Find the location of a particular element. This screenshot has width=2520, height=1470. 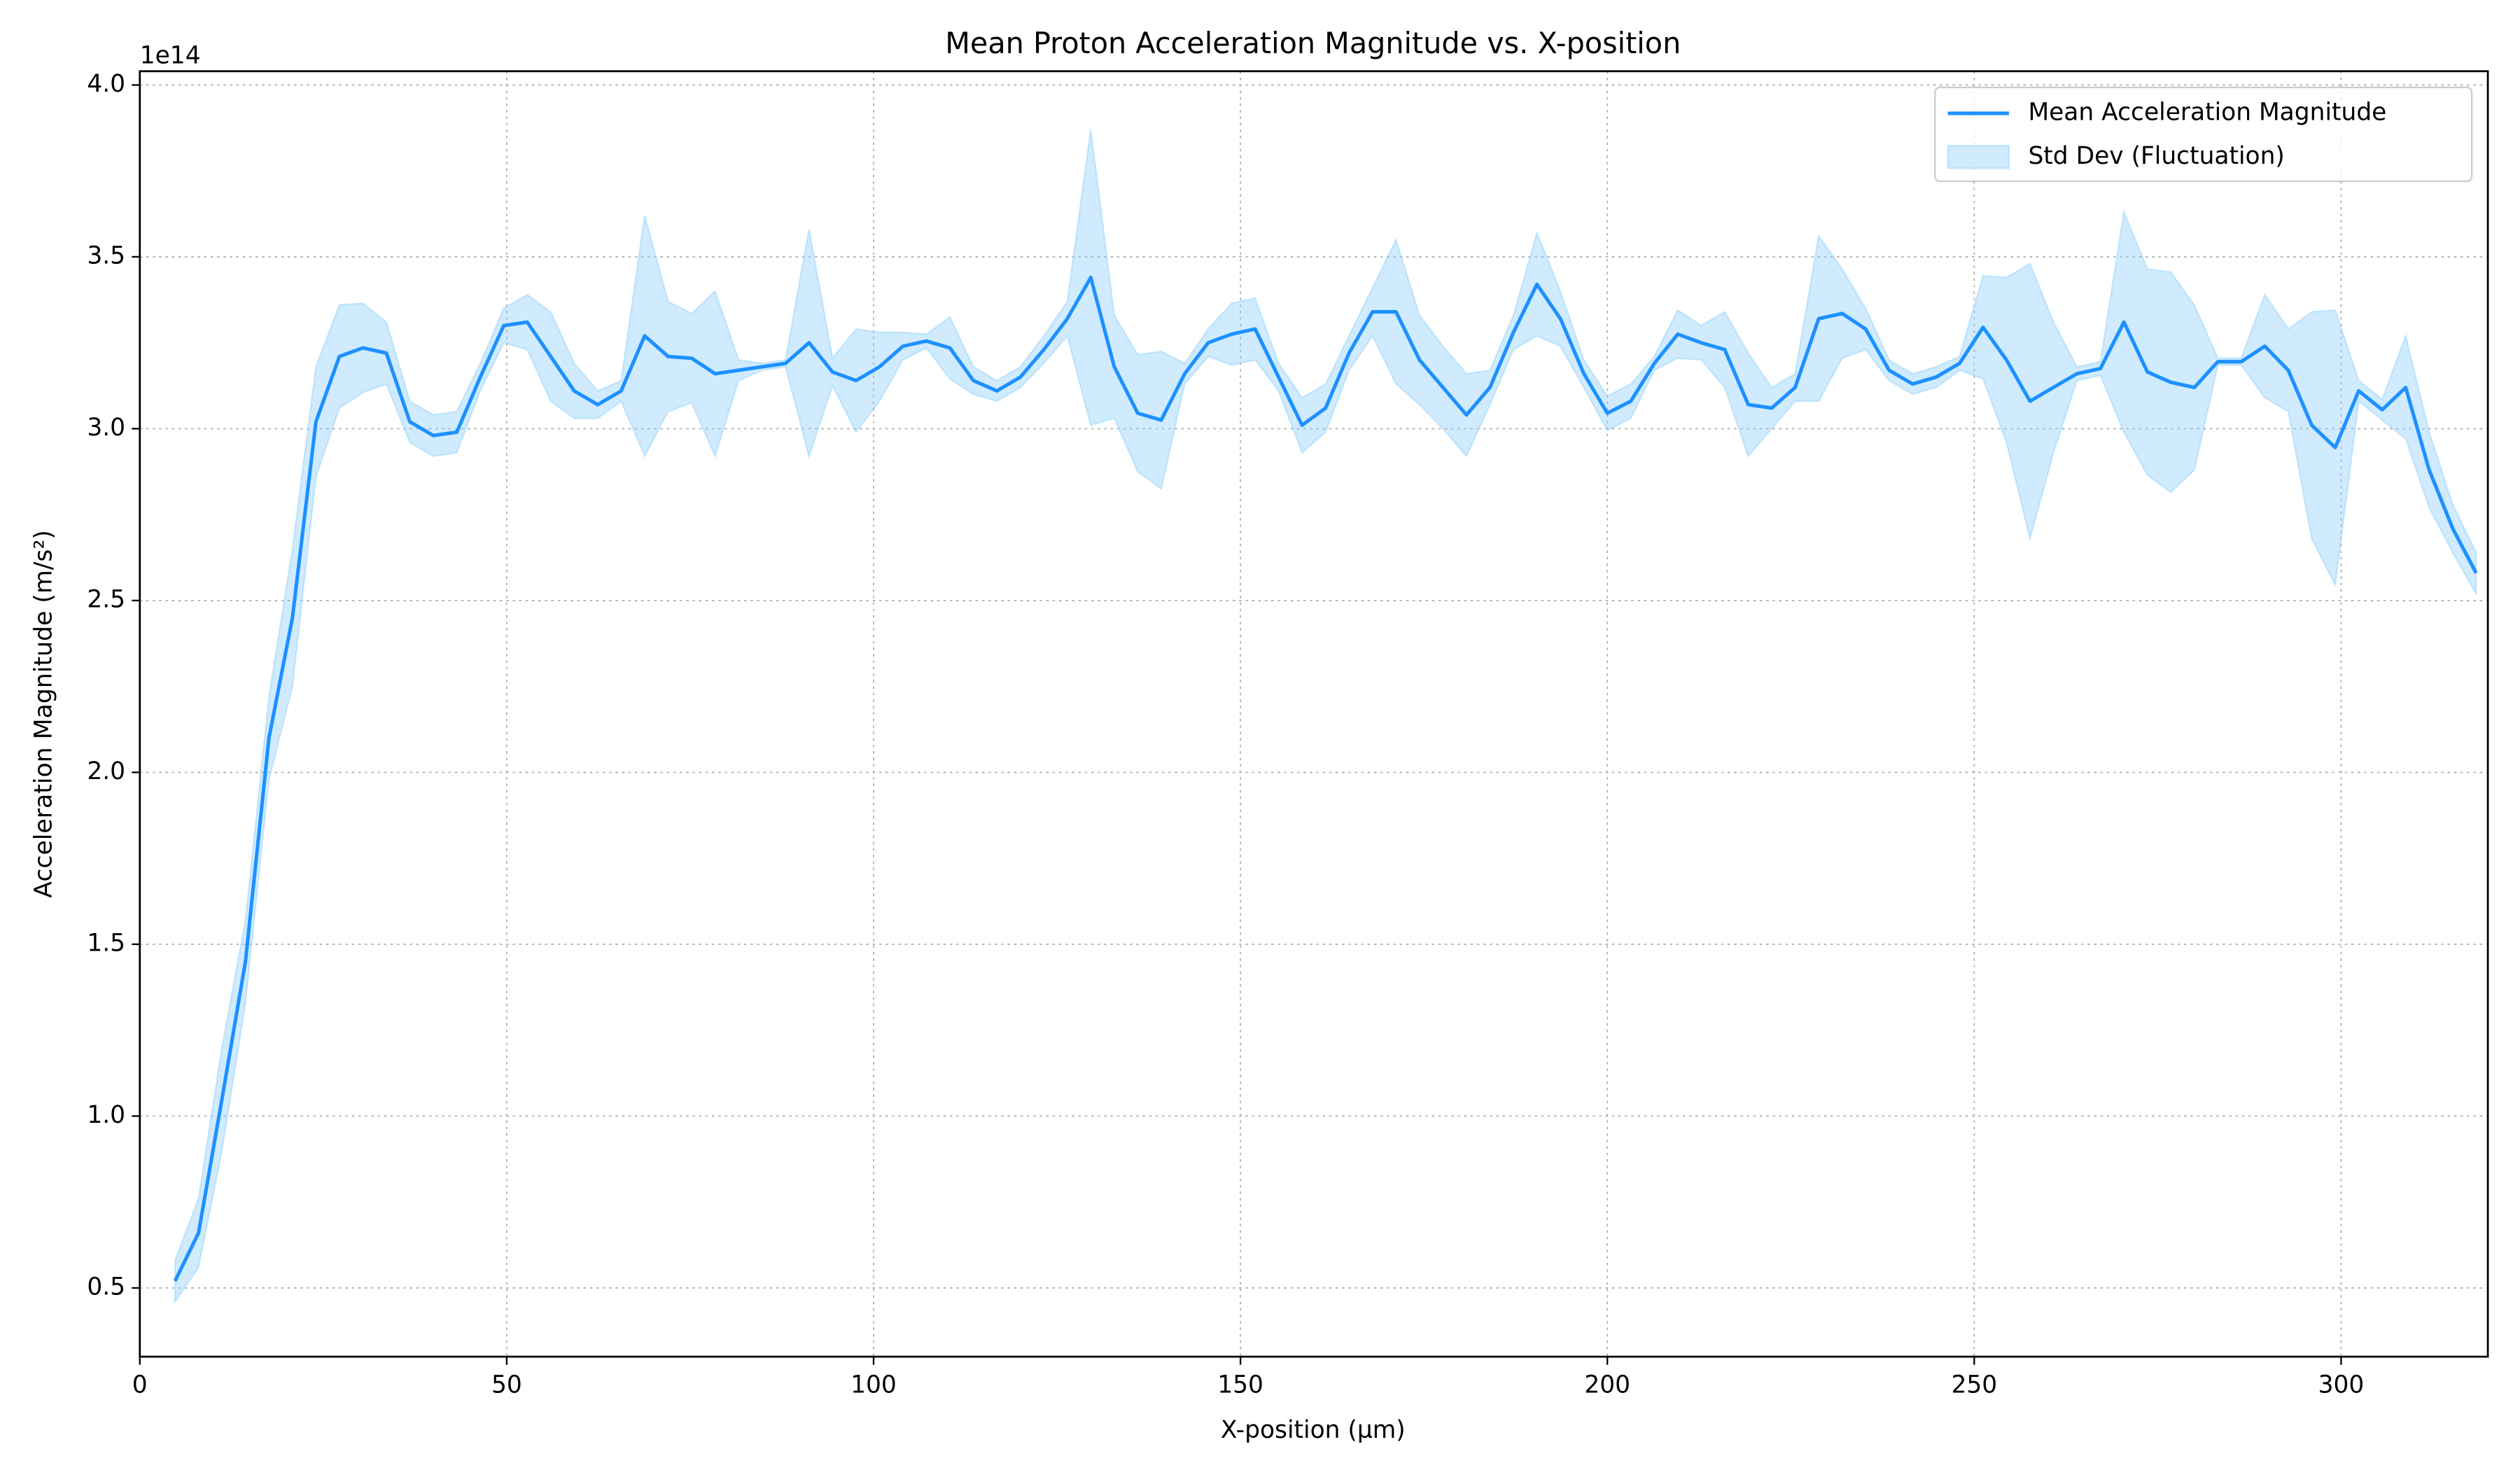

x-tick-label: 300 is located at coordinates (2341, 1385).